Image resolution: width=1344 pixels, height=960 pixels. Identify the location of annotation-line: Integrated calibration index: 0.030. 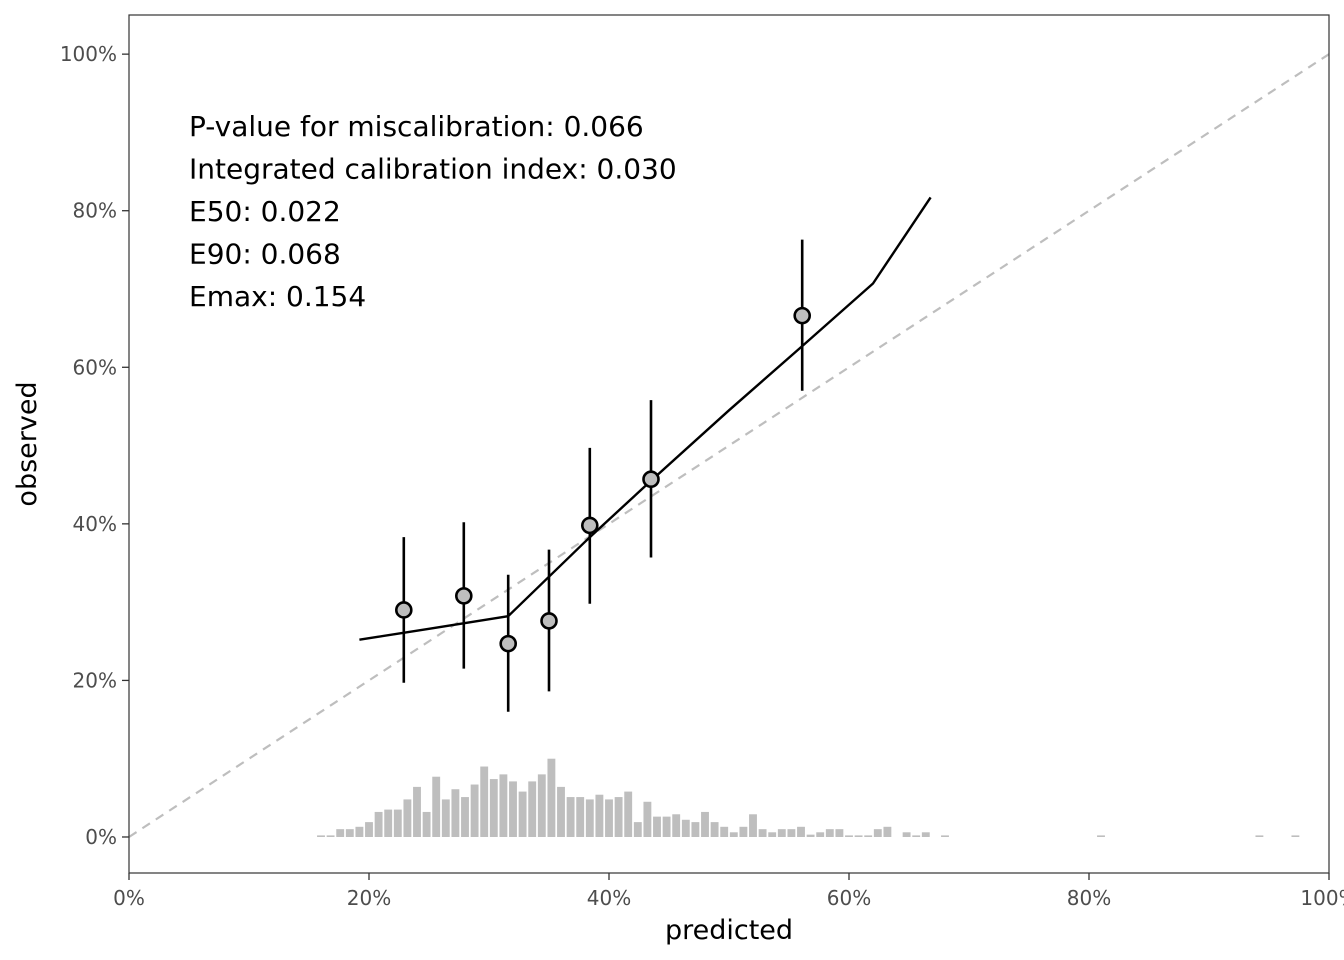
(433, 169).